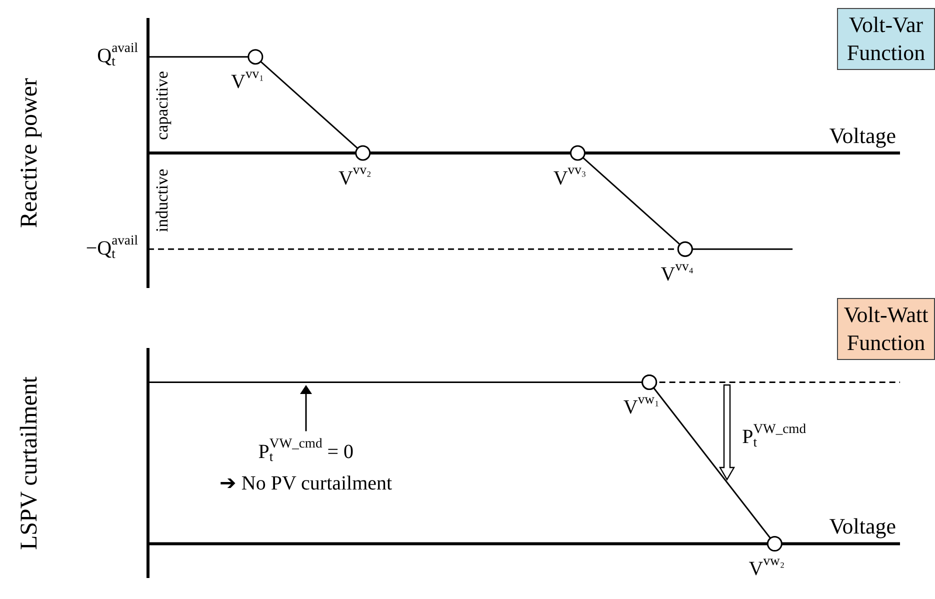  Describe the element at coordinates (306, 483) in the screenshot. I see `annotation: ➔ No PV curtailment` at that location.